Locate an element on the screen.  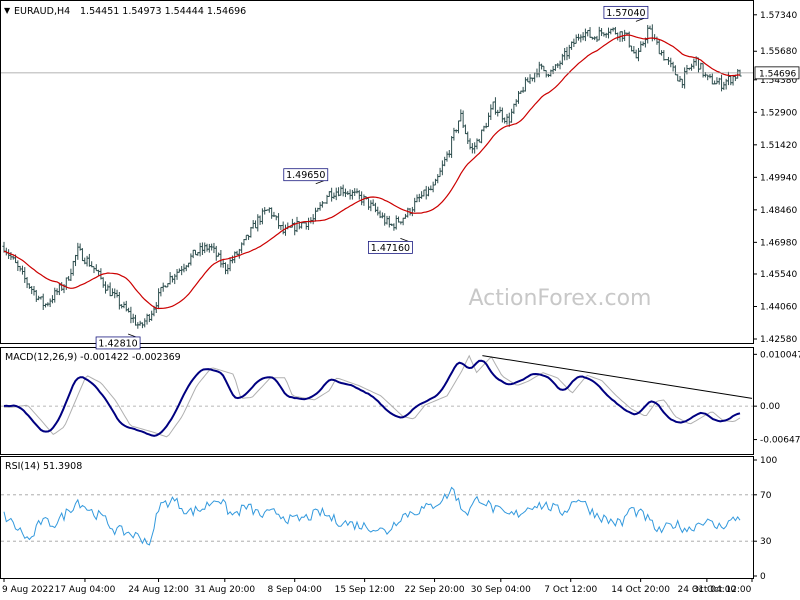
macd-lines is located at coordinates (377, 396).